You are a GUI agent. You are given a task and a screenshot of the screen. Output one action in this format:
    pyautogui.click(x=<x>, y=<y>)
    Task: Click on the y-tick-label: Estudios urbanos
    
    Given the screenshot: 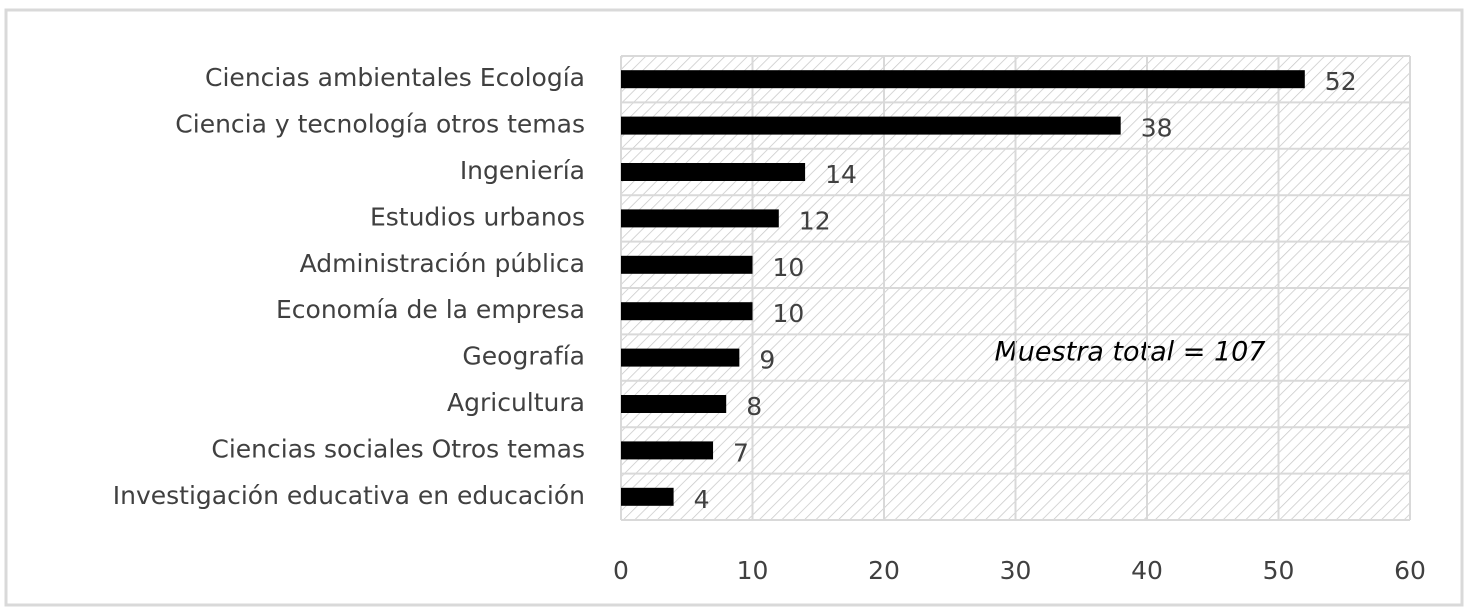 What is the action you would take?
    pyautogui.click(x=477, y=216)
    